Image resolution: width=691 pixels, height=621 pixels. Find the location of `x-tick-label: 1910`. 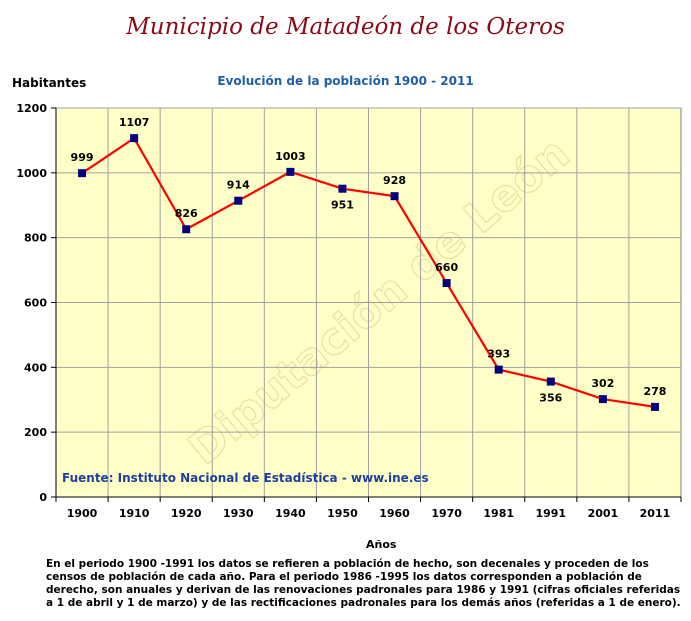

x-tick-label: 1910 is located at coordinates (134, 513).